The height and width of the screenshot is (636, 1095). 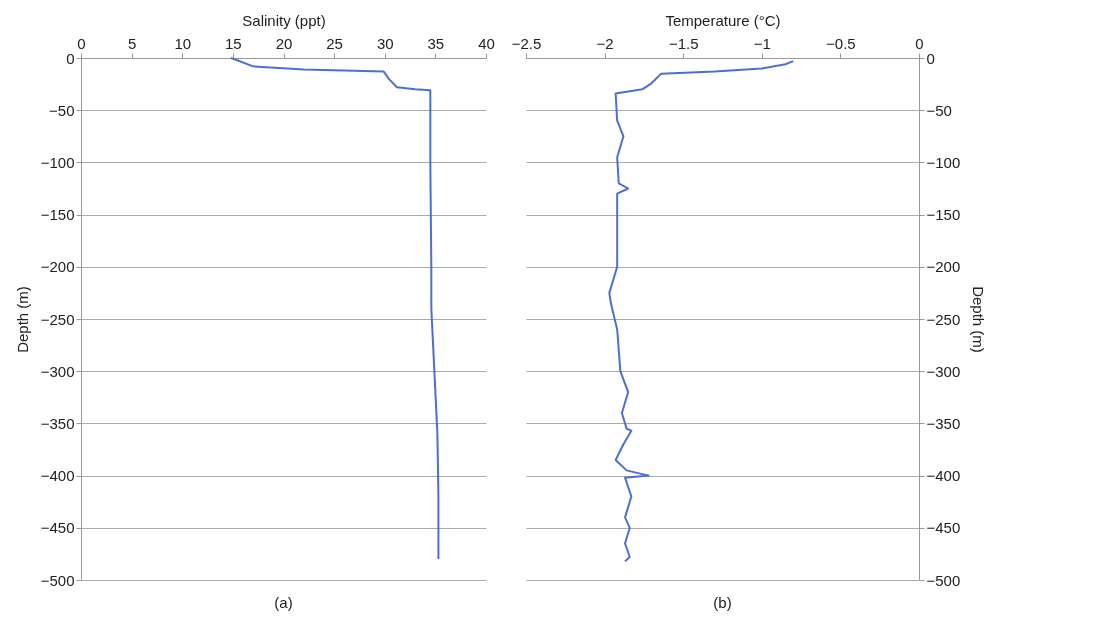 I want to click on y-axis-title: Depth (m), so click(x=22, y=319).